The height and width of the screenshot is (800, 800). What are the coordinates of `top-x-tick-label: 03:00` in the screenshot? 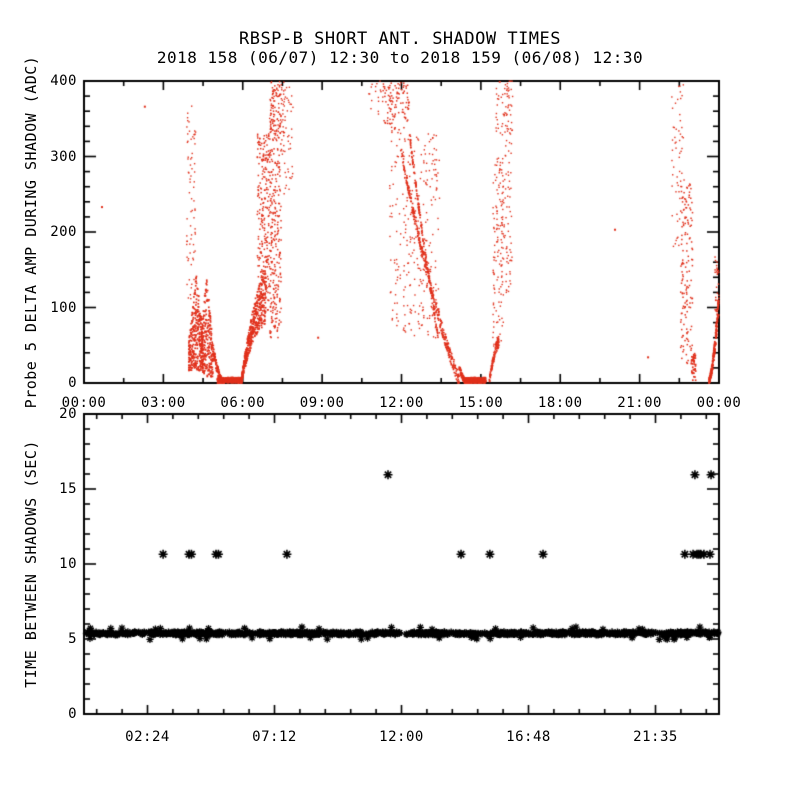 It's located at (163, 403).